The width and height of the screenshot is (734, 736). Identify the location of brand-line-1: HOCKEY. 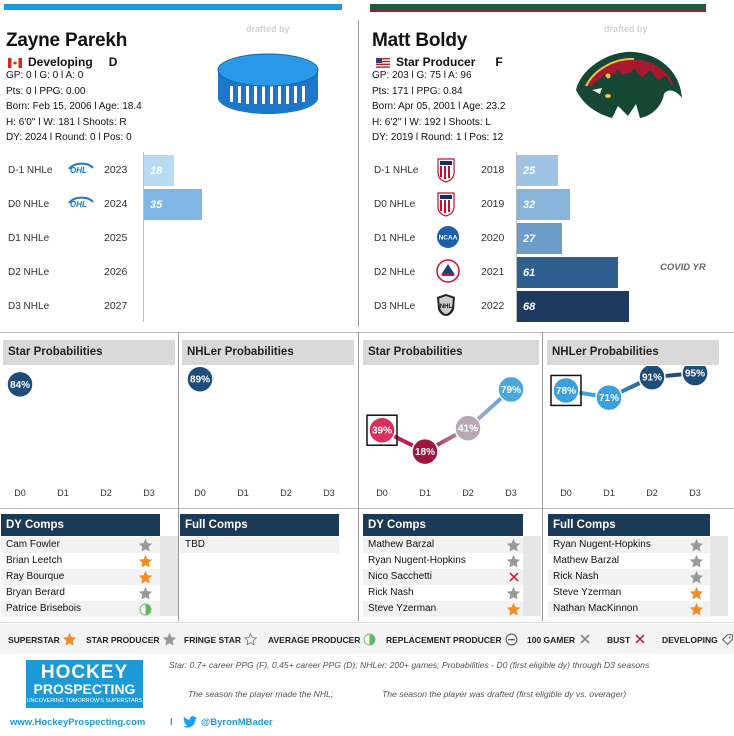
(84, 672).